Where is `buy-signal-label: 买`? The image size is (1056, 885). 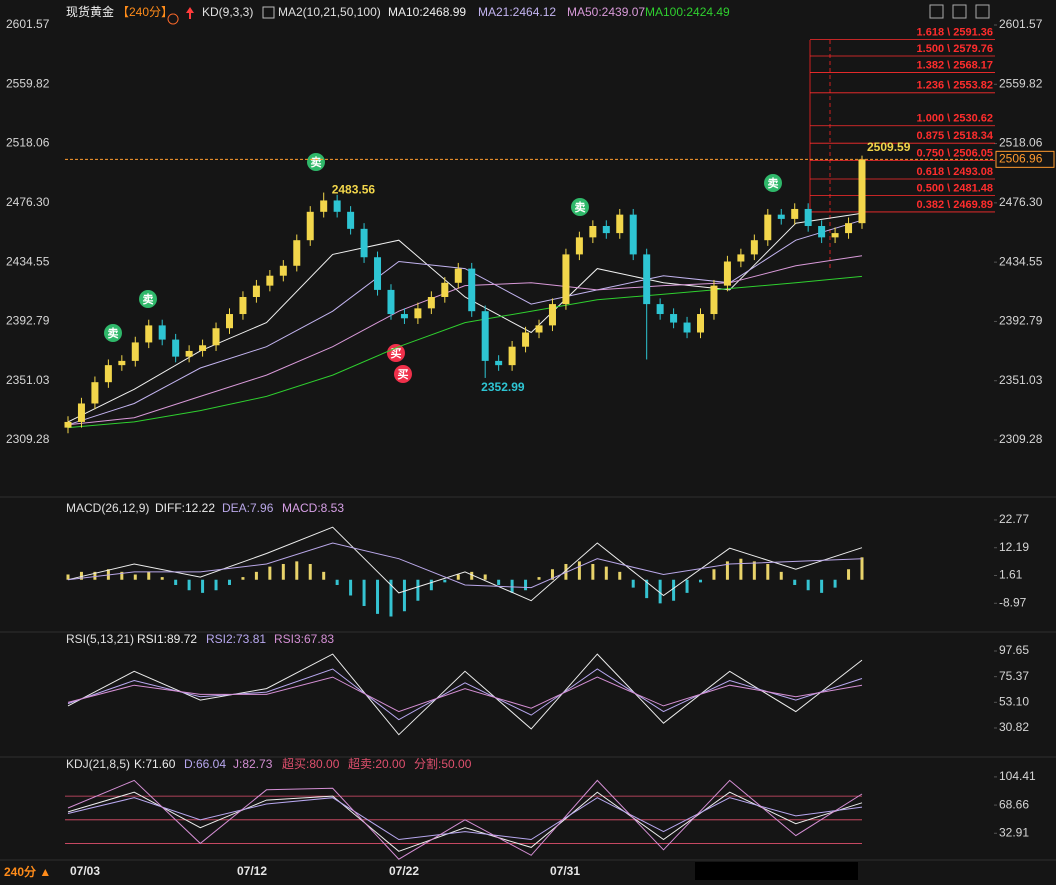
buy-signal-label: 买 is located at coordinates (396, 353).